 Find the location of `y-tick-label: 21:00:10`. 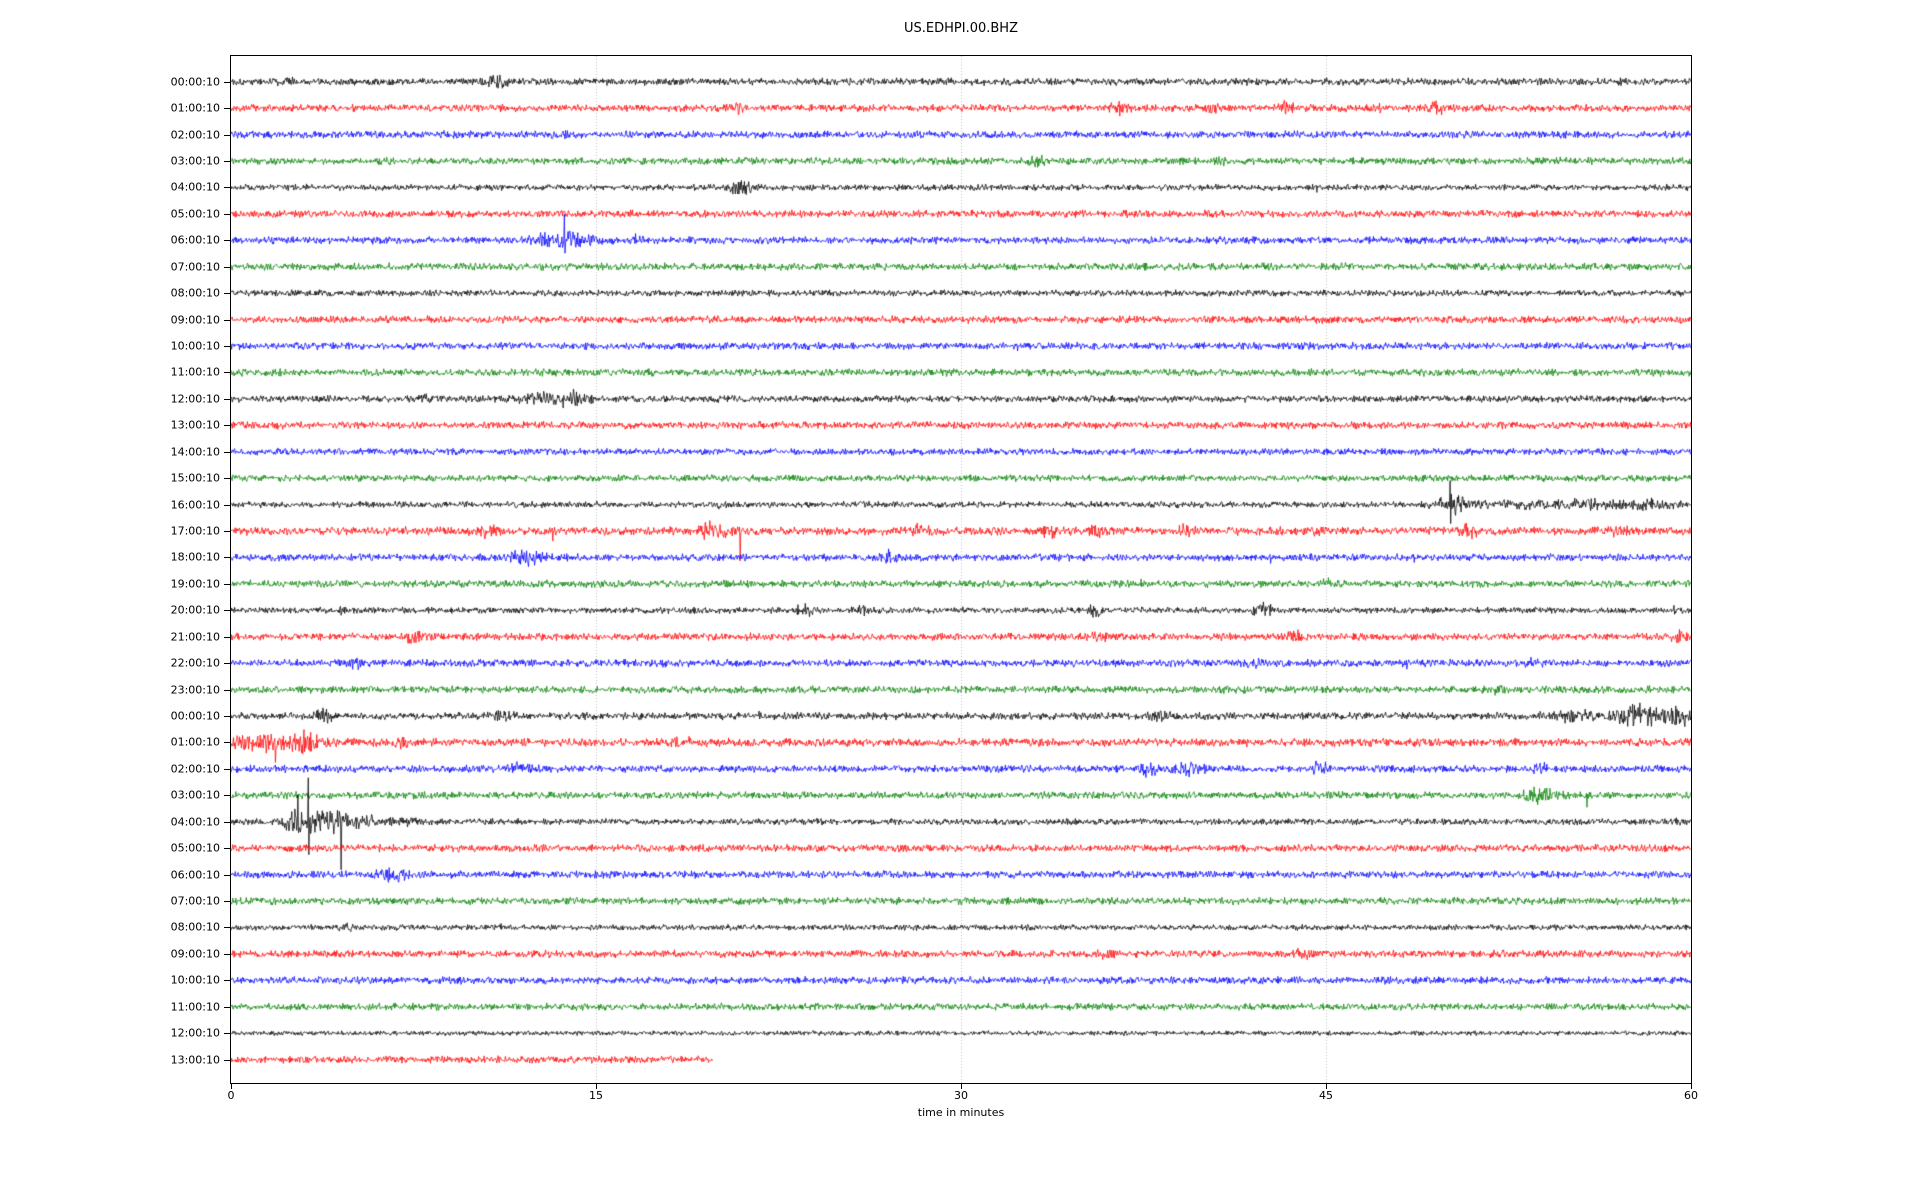

y-tick-label: 21:00:10 is located at coordinates (195, 637).